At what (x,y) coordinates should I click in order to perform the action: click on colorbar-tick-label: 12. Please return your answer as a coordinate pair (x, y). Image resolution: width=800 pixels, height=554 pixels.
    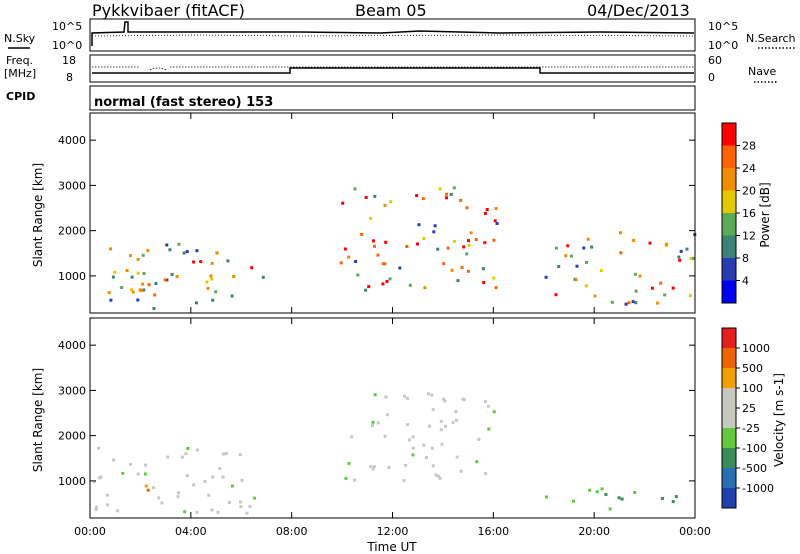
    Looking at the image, I should click on (749, 236).